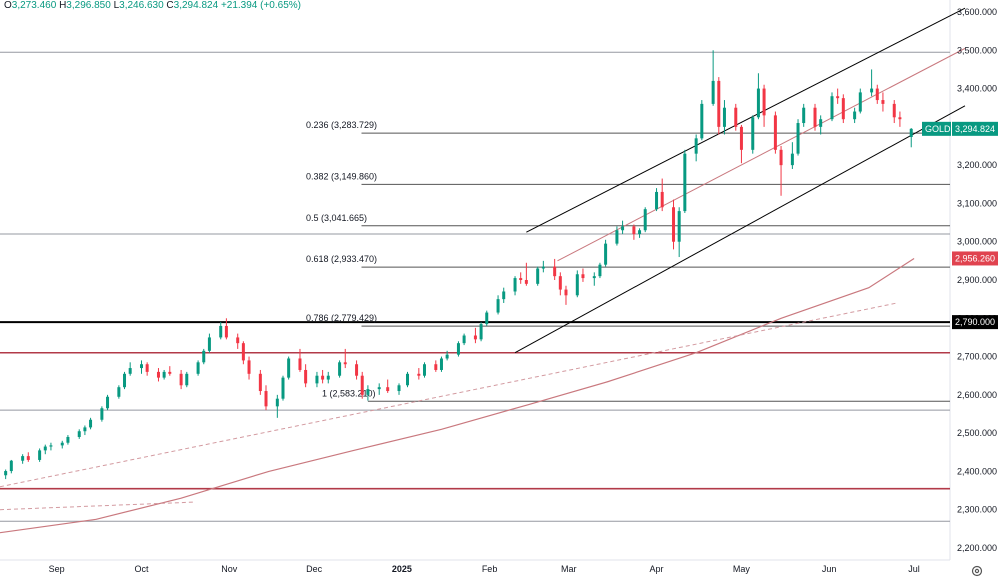 This screenshot has width=1000, height=582. Describe the element at coordinates (170, 5) in the screenshot. I see `close-label: C` at that location.